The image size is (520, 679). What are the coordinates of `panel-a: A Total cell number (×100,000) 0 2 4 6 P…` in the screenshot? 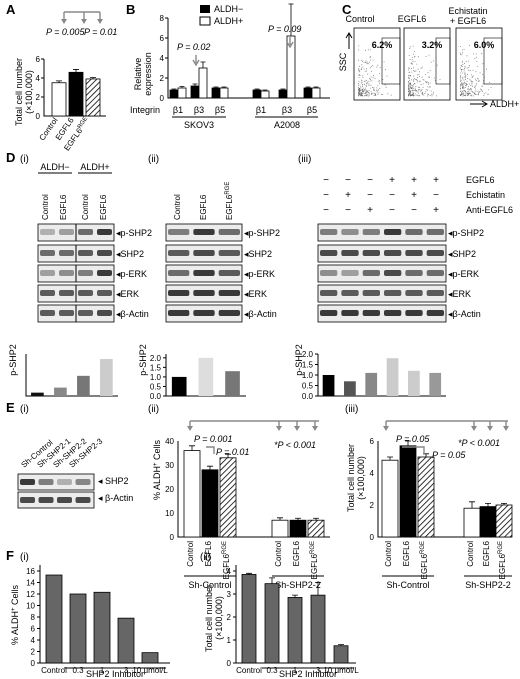 It's located at (61, 77).